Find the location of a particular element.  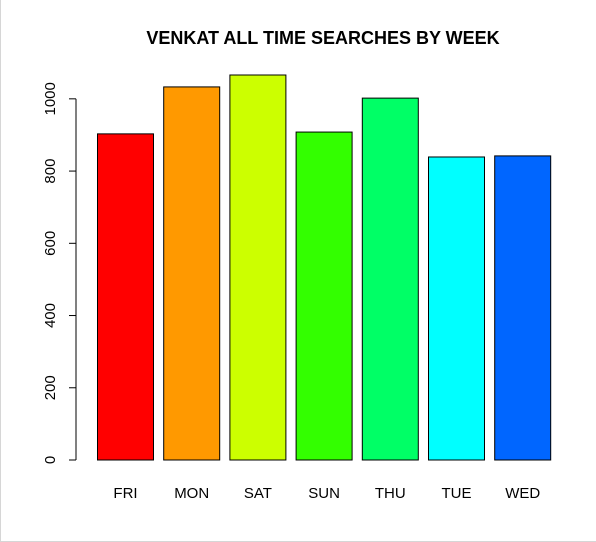

bar-sun is located at coordinates (324, 296).